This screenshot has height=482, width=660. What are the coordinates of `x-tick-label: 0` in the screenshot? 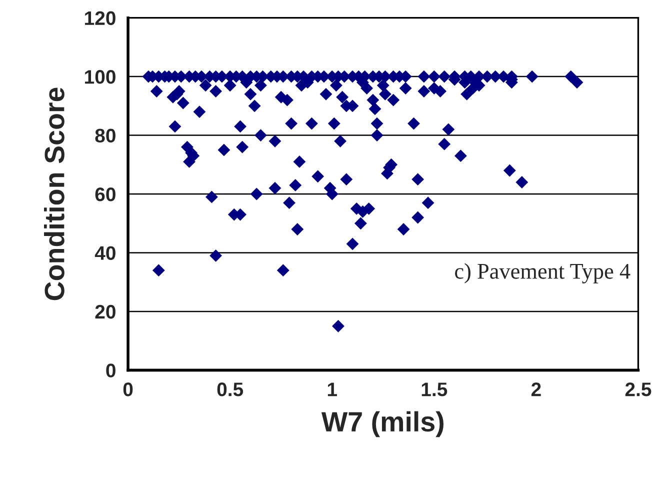 It's located at (128, 389).